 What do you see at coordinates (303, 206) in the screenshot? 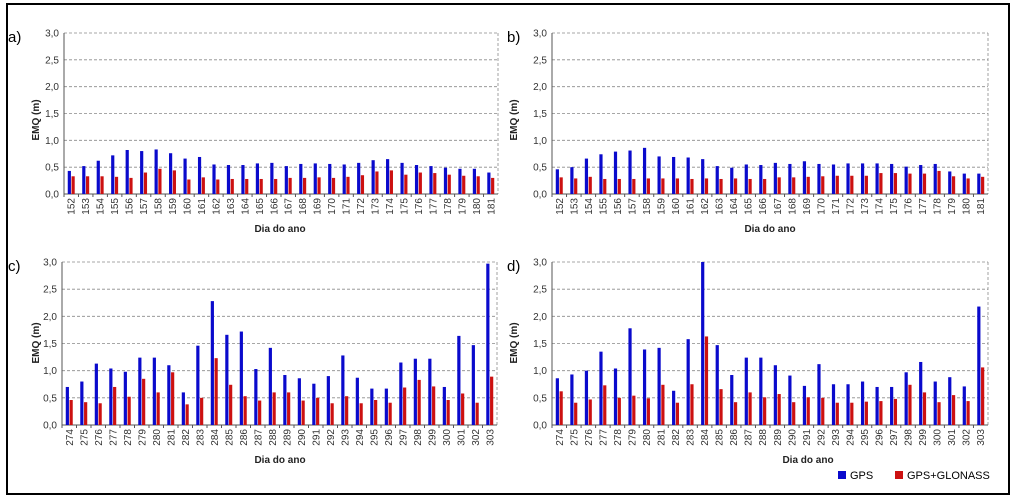
I see `x-tick-label: 168` at bounding box center [303, 206].